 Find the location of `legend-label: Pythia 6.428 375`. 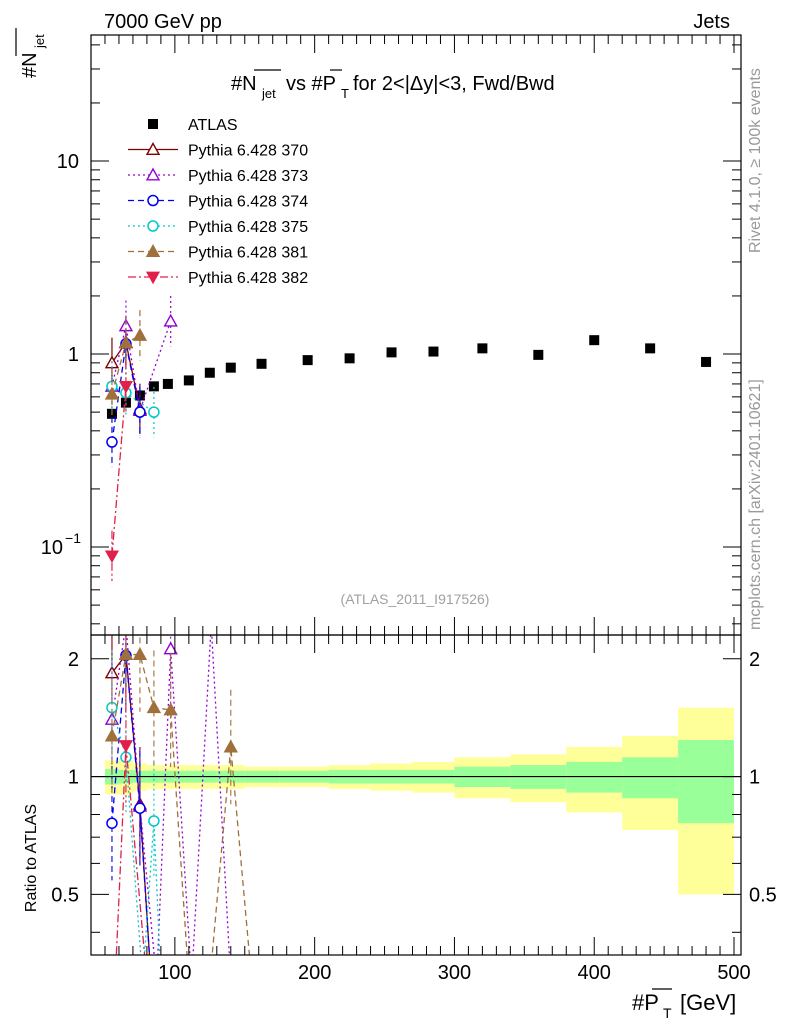

legend-label: Pythia 6.428 375 is located at coordinates (248, 227).